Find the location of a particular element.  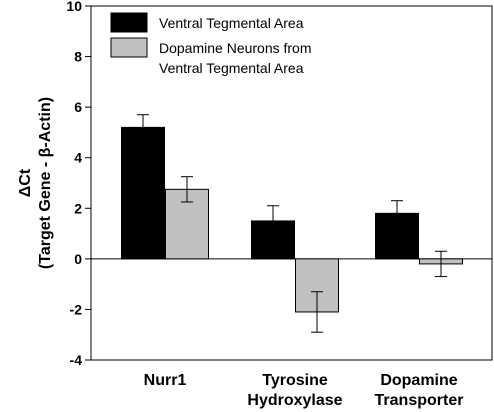

y-tick-label: 6 is located at coordinates (78, 107).